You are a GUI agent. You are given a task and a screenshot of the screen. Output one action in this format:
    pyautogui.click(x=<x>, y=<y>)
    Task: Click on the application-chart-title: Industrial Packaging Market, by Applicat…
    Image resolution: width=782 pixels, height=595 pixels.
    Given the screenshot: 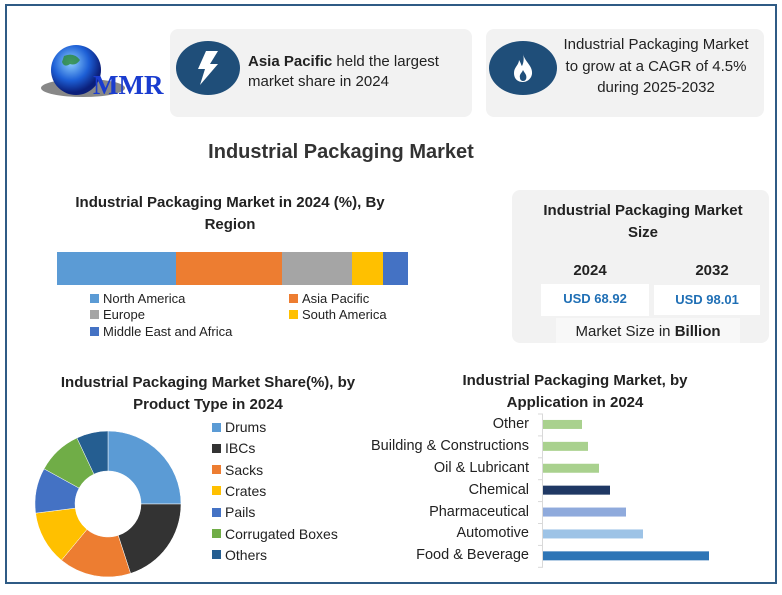 What is the action you would take?
    pyautogui.click(x=575, y=391)
    